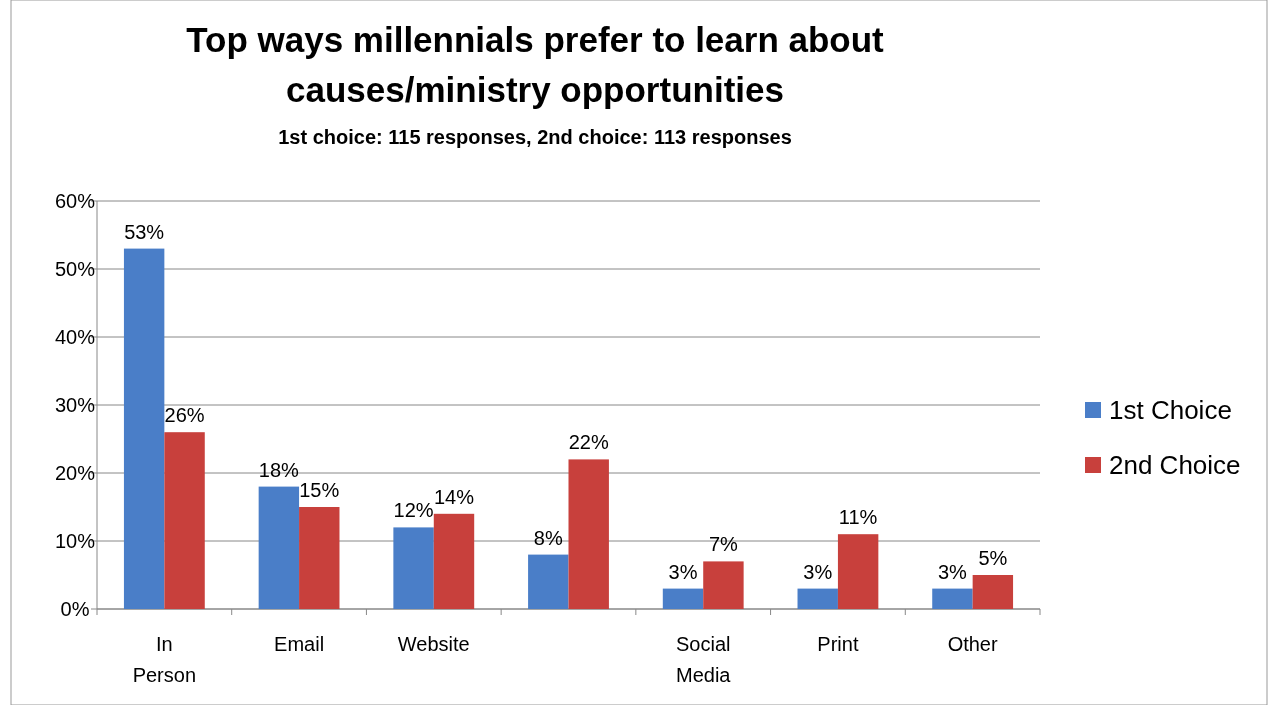  I want to click on x-tick-label: Other, so click(972, 644).